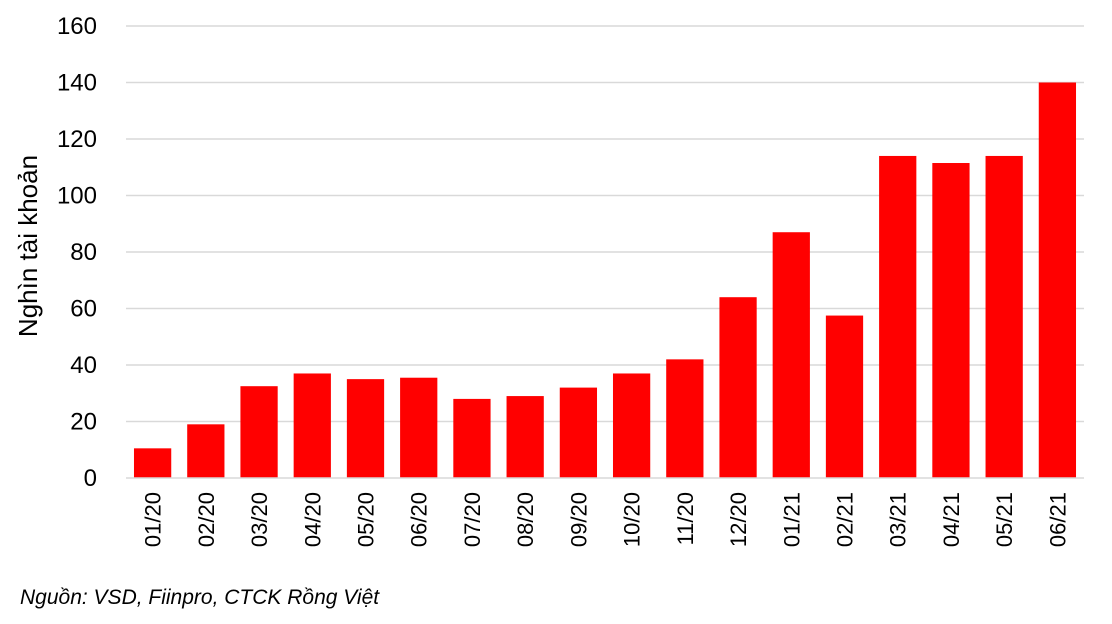 The height and width of the screenshot is (624, 1112). Describe the element at coordinates (77, 26) in the screenshot. I see `y-tick-label: 160` at that location.